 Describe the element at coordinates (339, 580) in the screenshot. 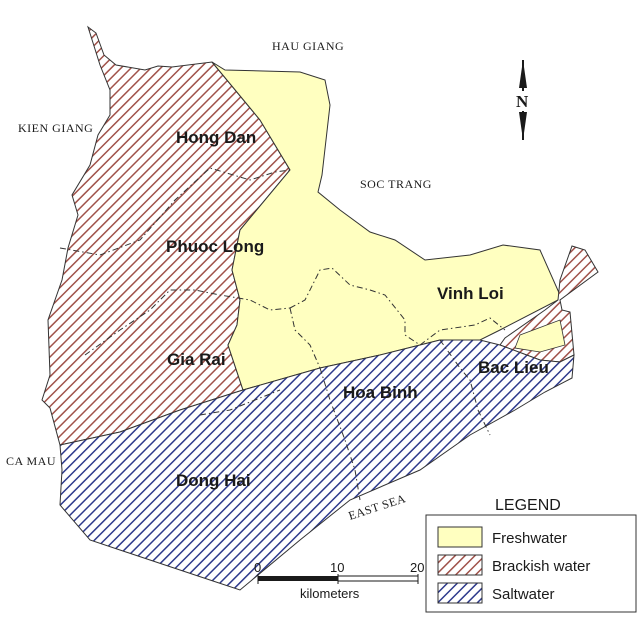

I see `scale-bar: 0 10 20 kilometers` at that location.